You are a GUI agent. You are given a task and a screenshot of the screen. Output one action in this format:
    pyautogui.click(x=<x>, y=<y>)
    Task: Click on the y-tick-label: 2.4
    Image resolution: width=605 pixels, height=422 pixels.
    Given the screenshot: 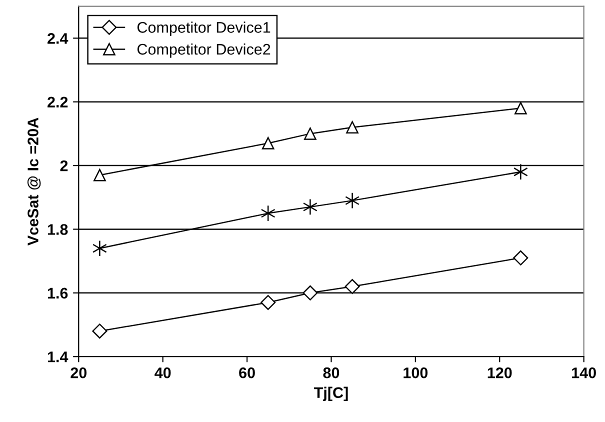 What is the action you would take?
    pyautogui.click(x=58, y=38)
    